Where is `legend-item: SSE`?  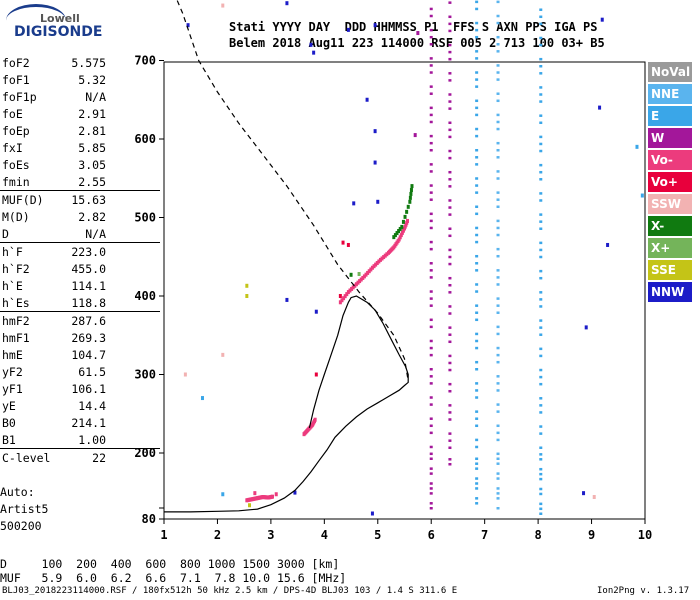
legend-item: SSE is located at coordinates (670, 270).